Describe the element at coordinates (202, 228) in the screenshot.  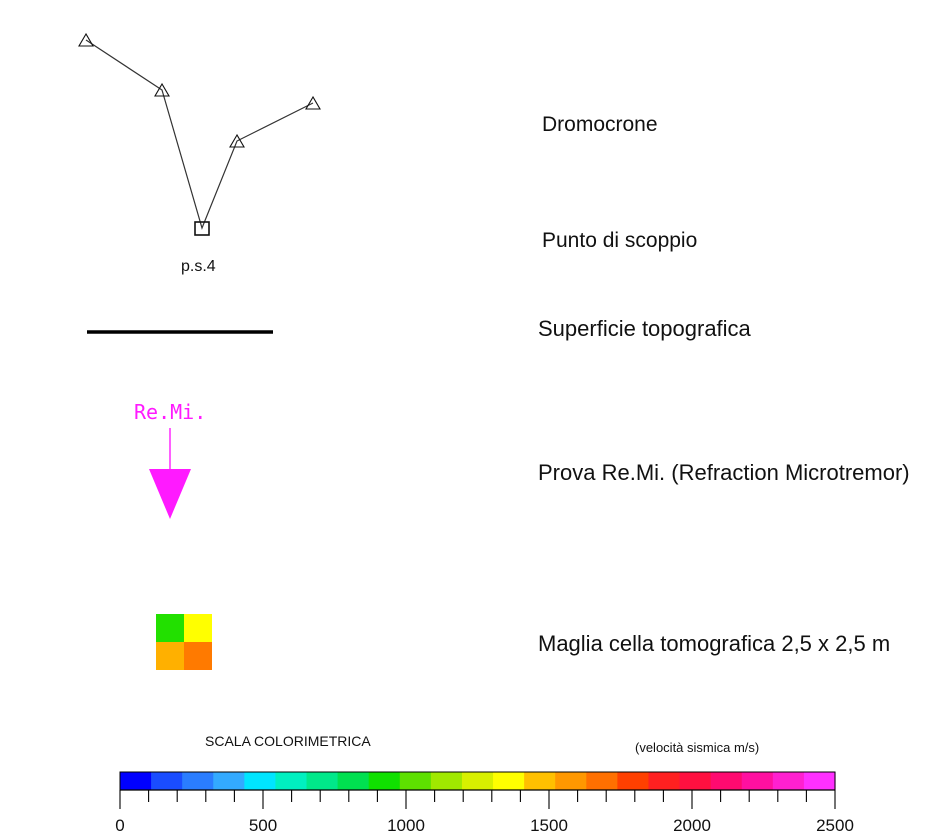
I see `shot-point-square-icon` at that location.